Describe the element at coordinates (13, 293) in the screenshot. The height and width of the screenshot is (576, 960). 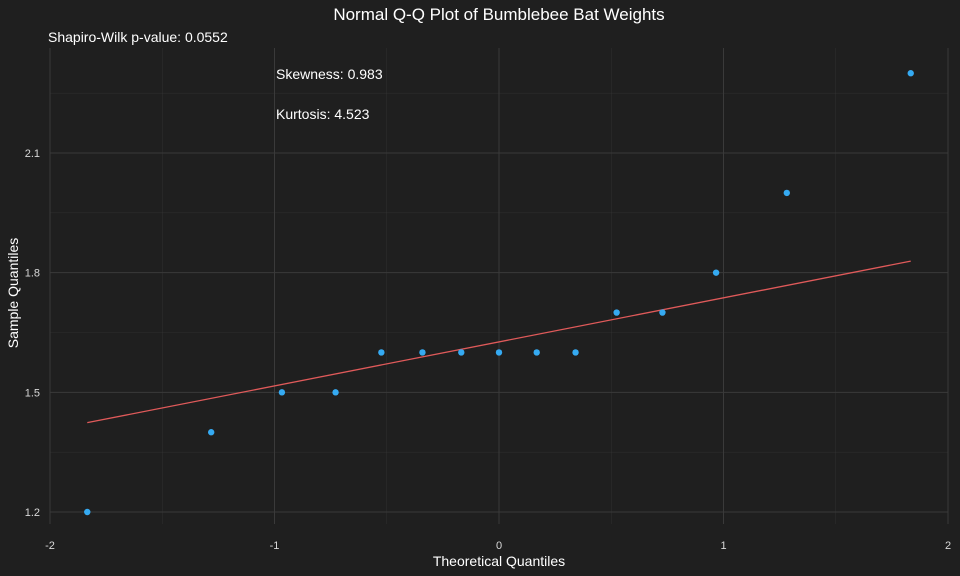
I see `y-axis-title: Sample Quantiles` at that location.